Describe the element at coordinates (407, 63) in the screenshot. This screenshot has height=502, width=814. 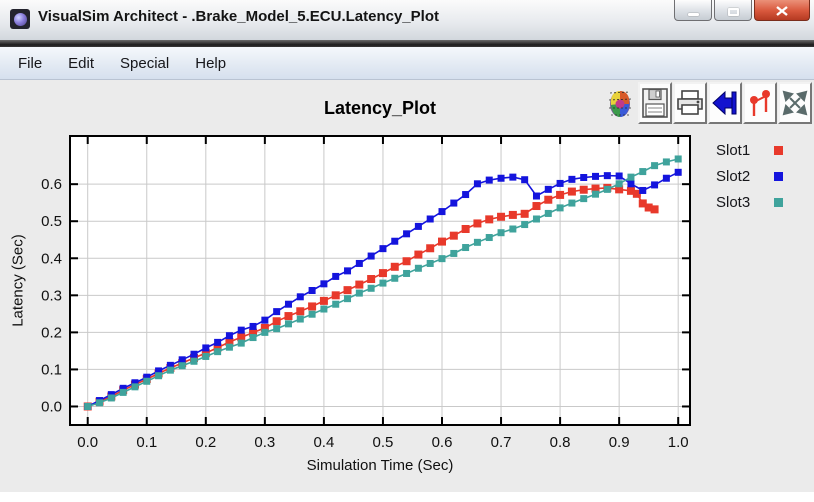
I see `menubar: File Edit Special Help` at that location.